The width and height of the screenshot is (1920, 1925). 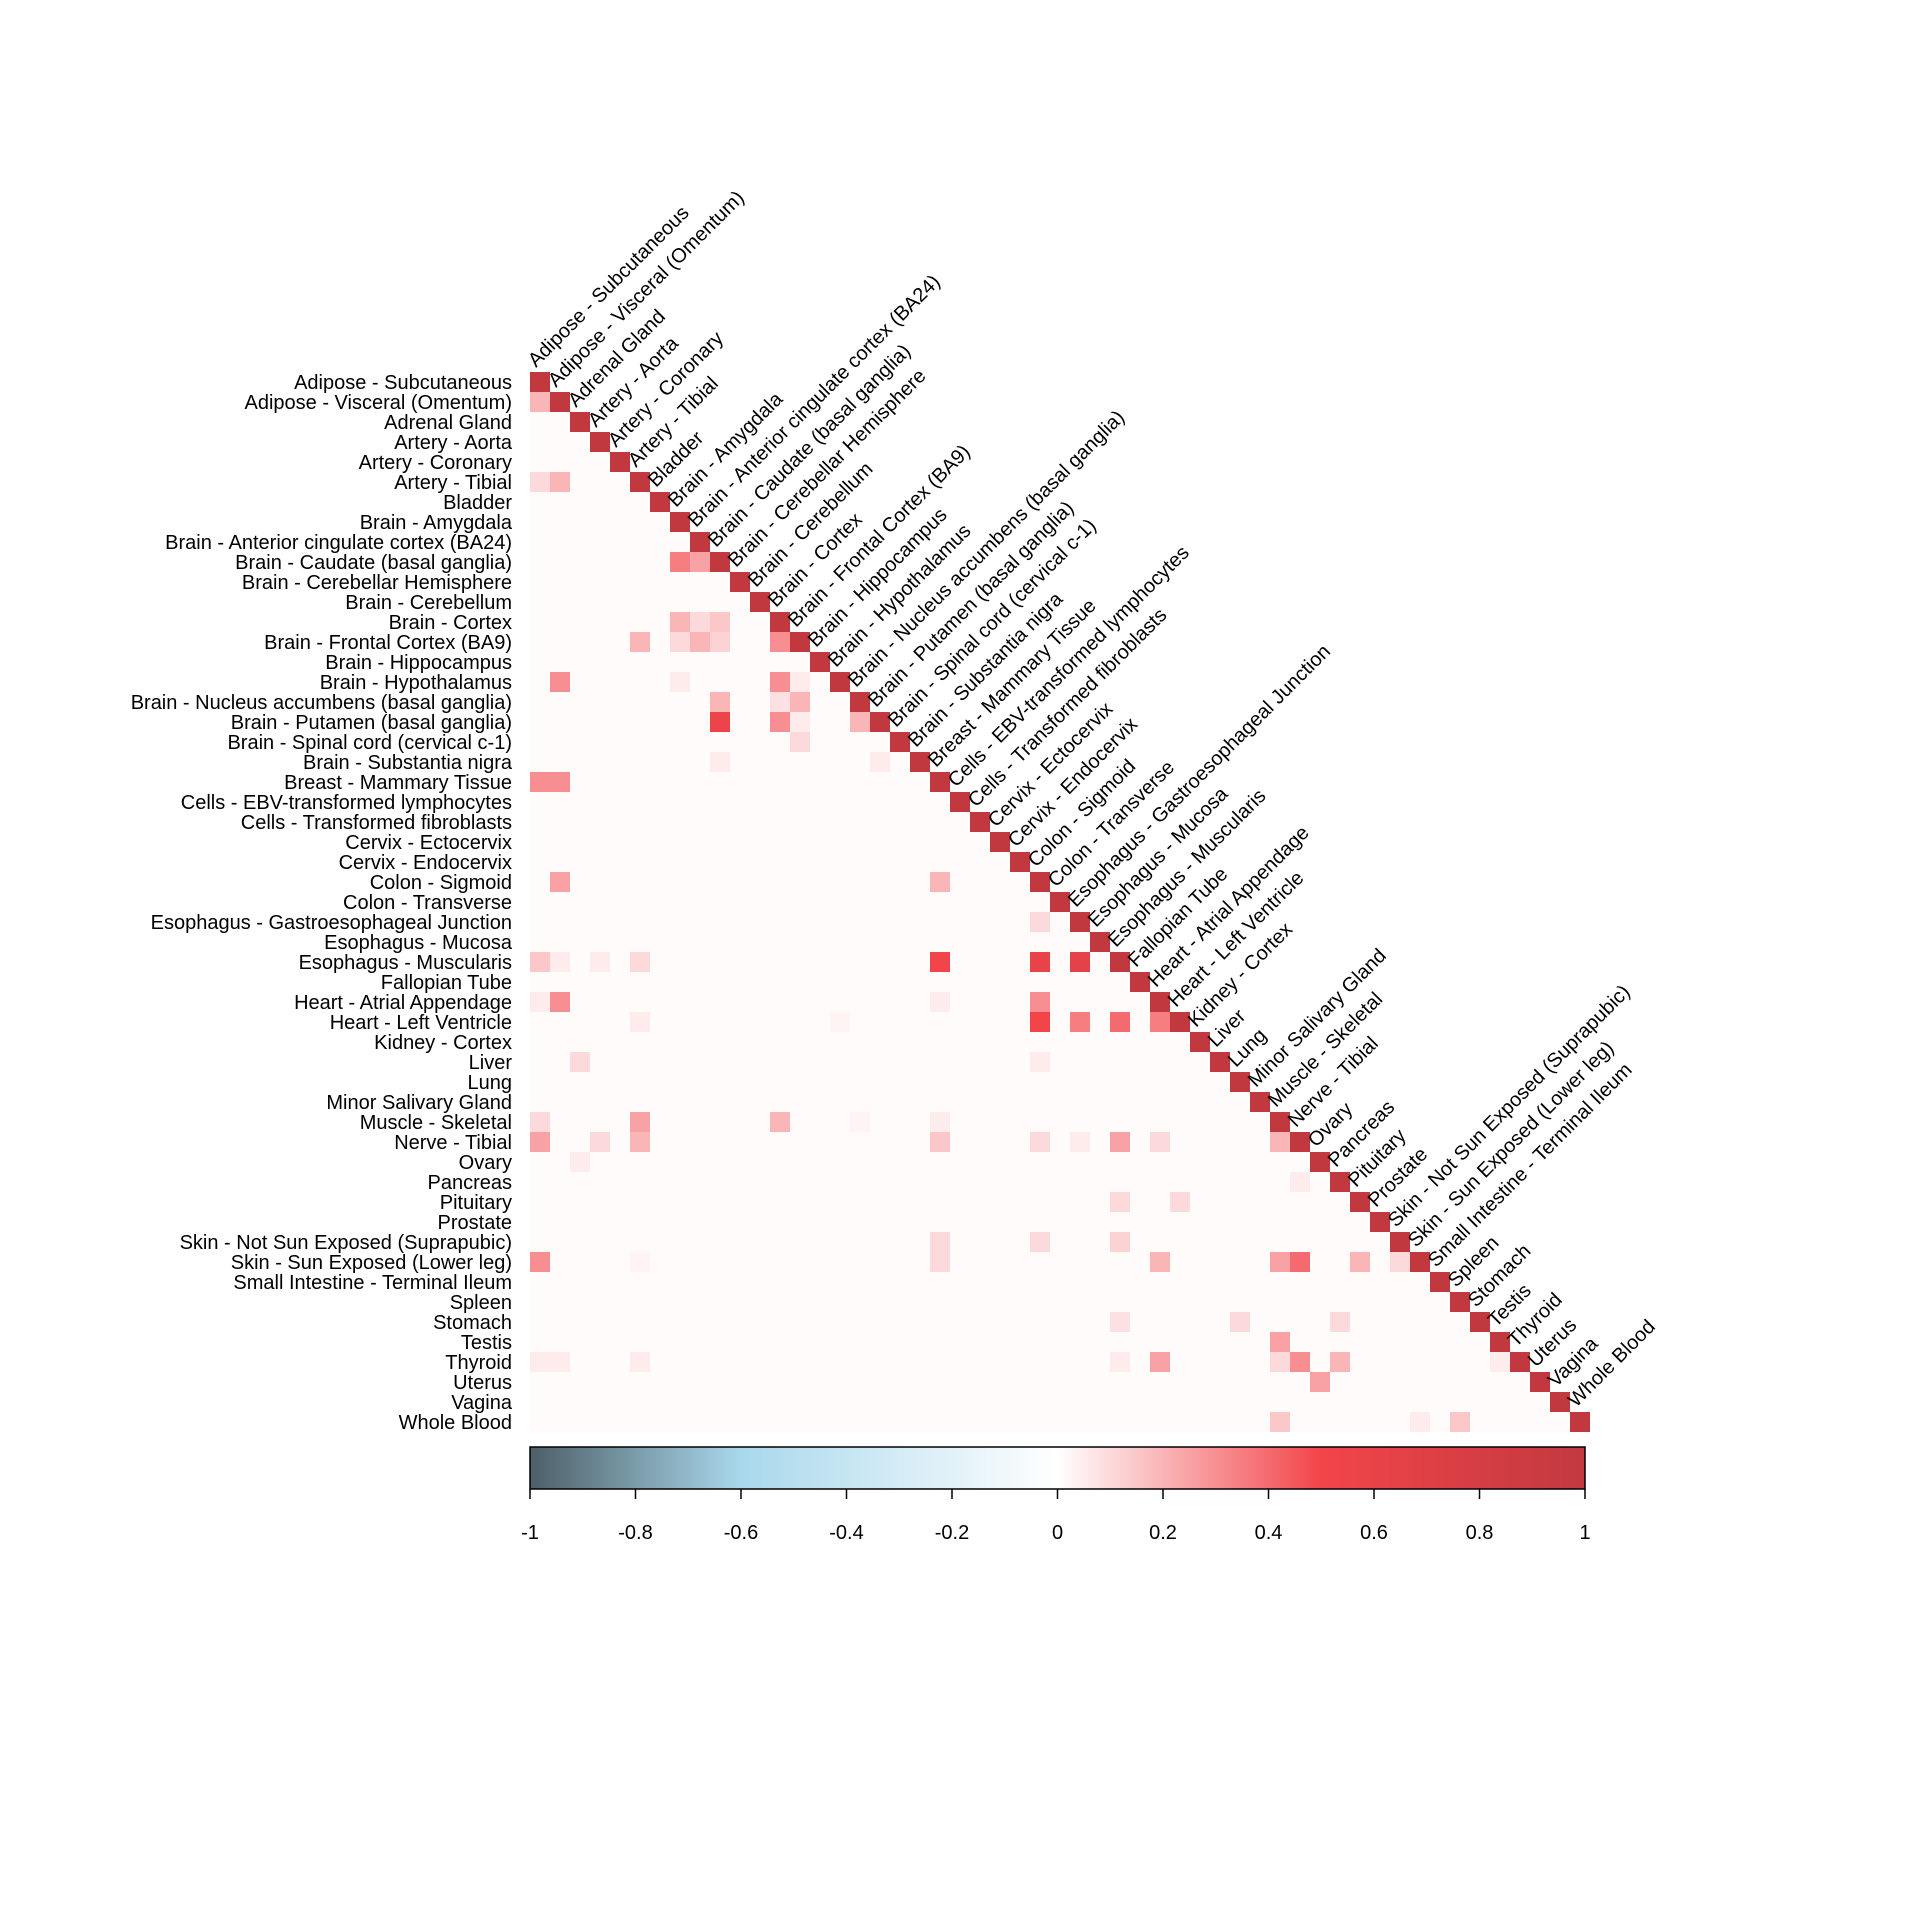 What do you see at coordinates (427, 903) in the screenshot?
I see `row-label: Colon - Transverse` at bounding box center [427, 903].